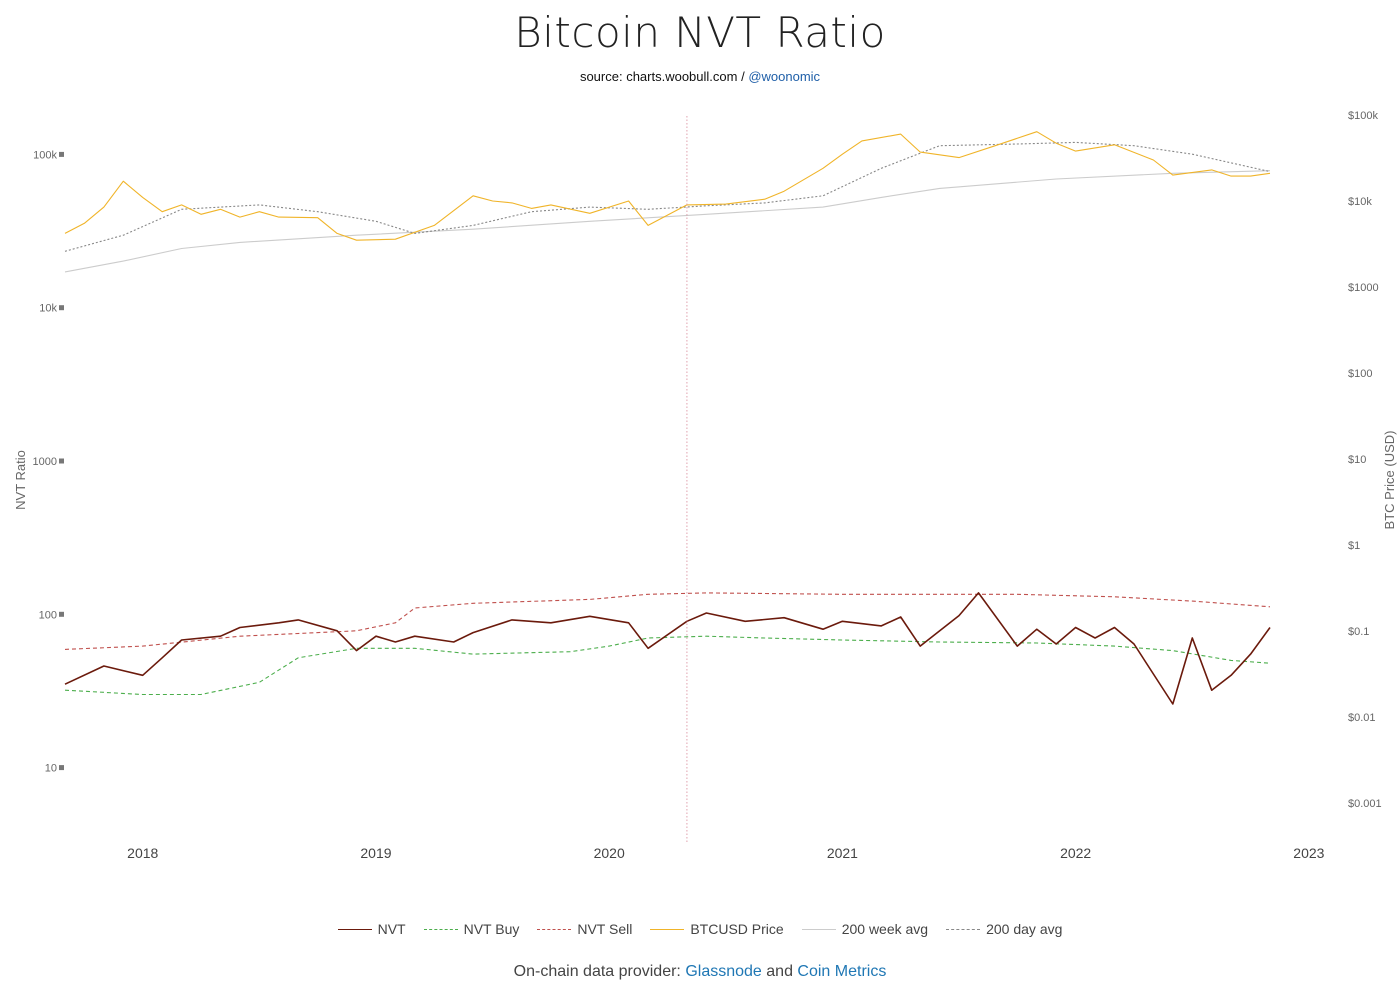  Describe the element at coordinates (1024, 929) in the screenshot. I see `legend-label: 200 day avg` at that location.